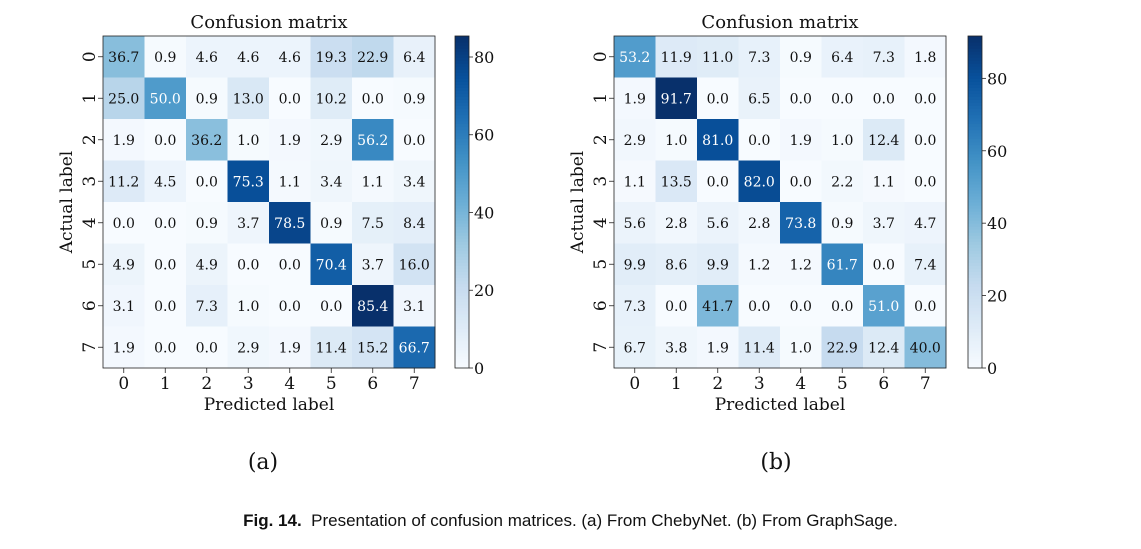  I want to click on cell-value-label: 56.2, so click(372, 141).